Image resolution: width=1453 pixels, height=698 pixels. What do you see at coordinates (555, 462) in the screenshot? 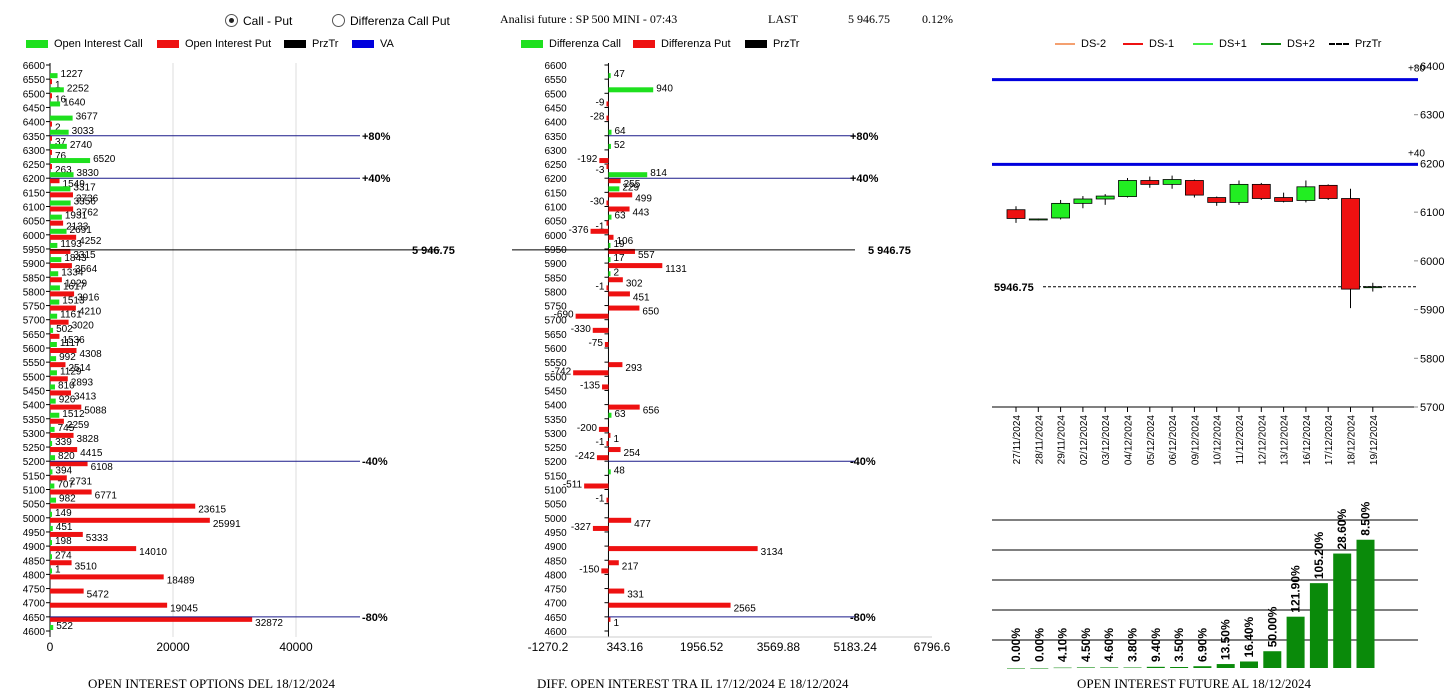
I see `strike-label: 5200` at bounding box center [555, 462].